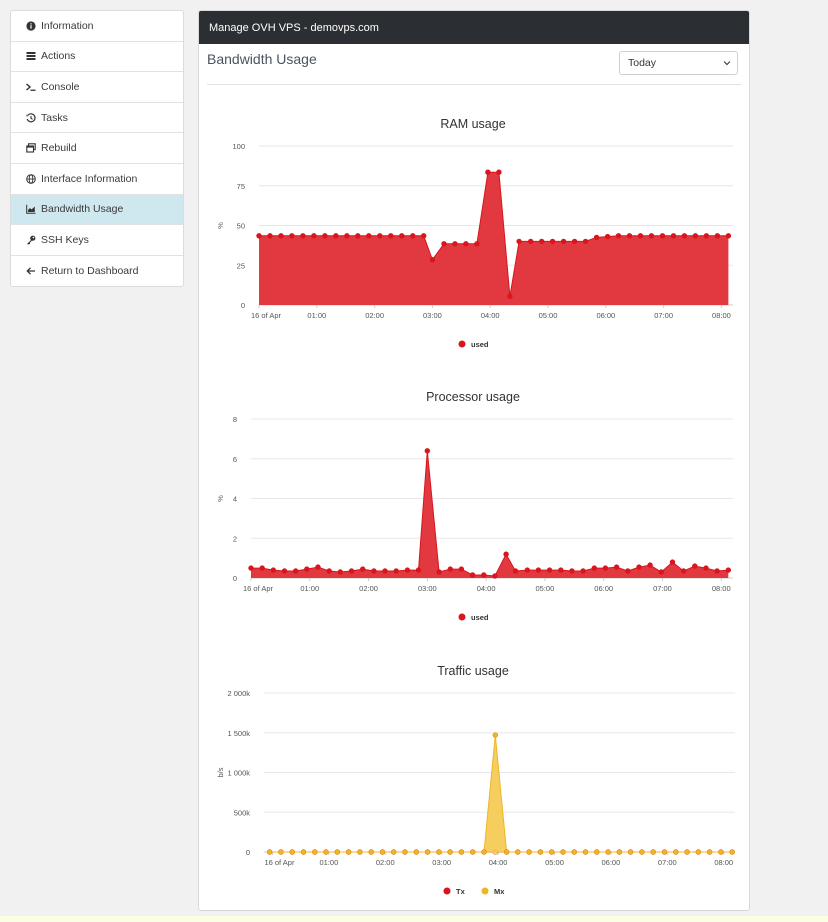  Describe the element at coordinates (473, 671) in the screenshot. I see `chart-title: Traffic usage` at that location.